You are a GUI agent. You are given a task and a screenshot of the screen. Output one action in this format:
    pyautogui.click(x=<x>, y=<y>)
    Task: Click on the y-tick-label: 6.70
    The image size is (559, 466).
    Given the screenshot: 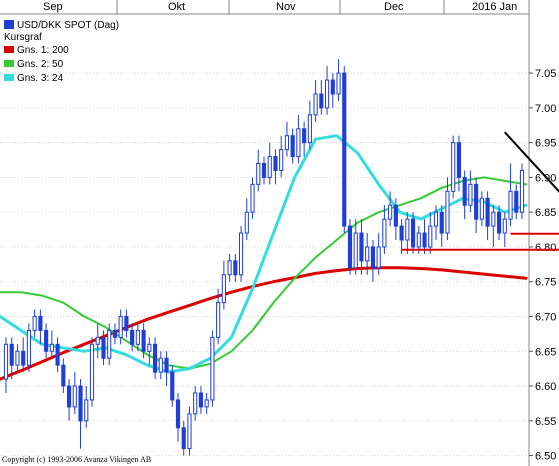 What is the action you would take?
    pyautogui.click(x=545, y=317)
    